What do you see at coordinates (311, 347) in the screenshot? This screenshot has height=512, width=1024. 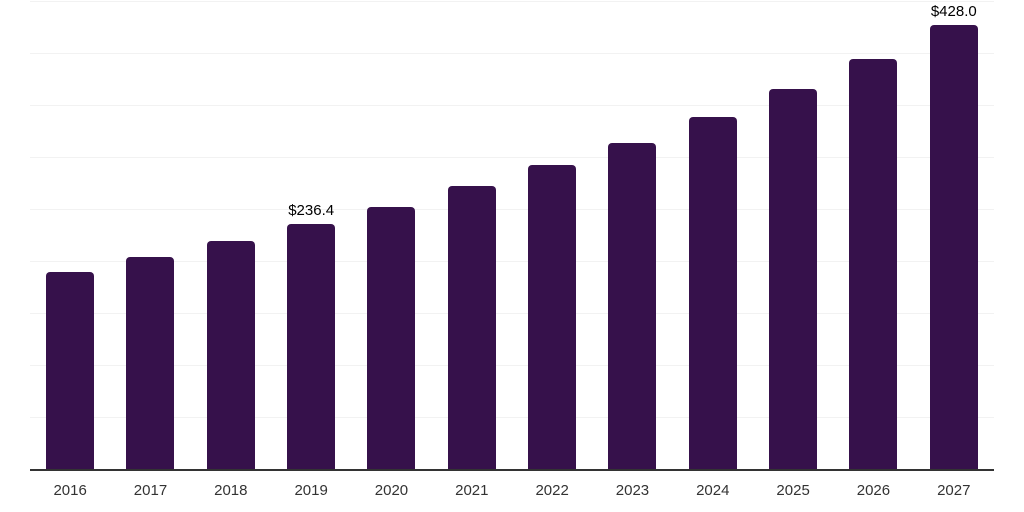 I see `bar-2019` at bounding box center [311, 347].